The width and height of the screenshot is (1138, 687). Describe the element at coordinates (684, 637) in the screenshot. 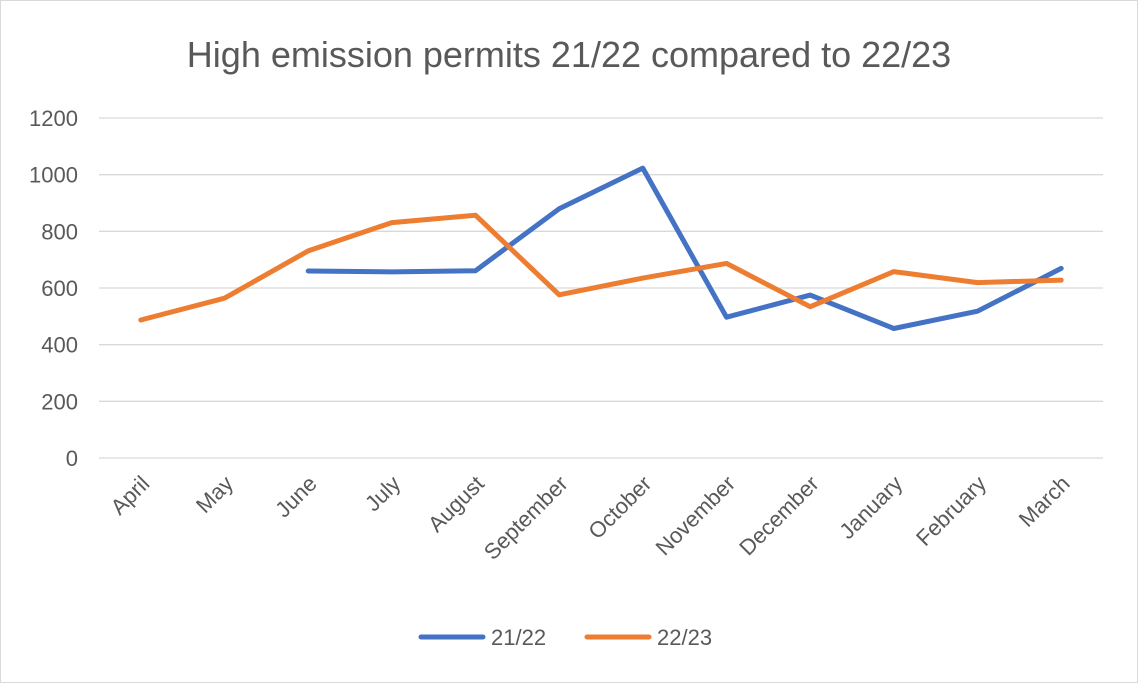

I see `legend-label: 22/23` at that location.